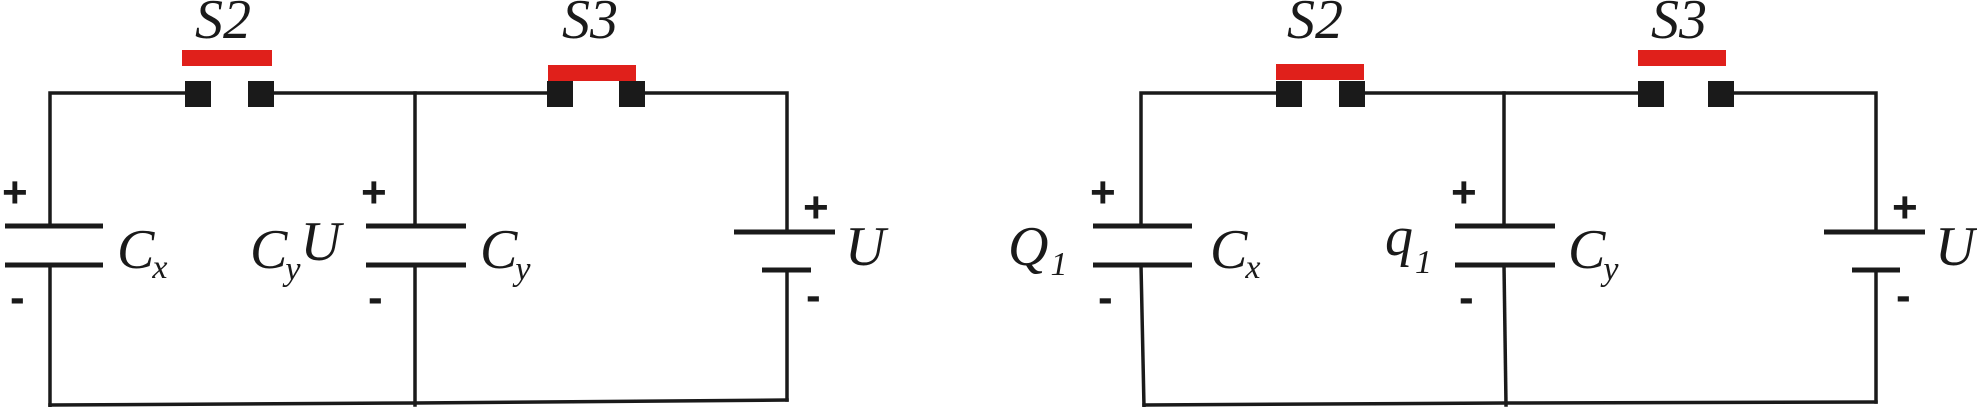  Describe the element at coordinates (590, 25) in the screenshot. I see `left-s3-label: S3` at that location.